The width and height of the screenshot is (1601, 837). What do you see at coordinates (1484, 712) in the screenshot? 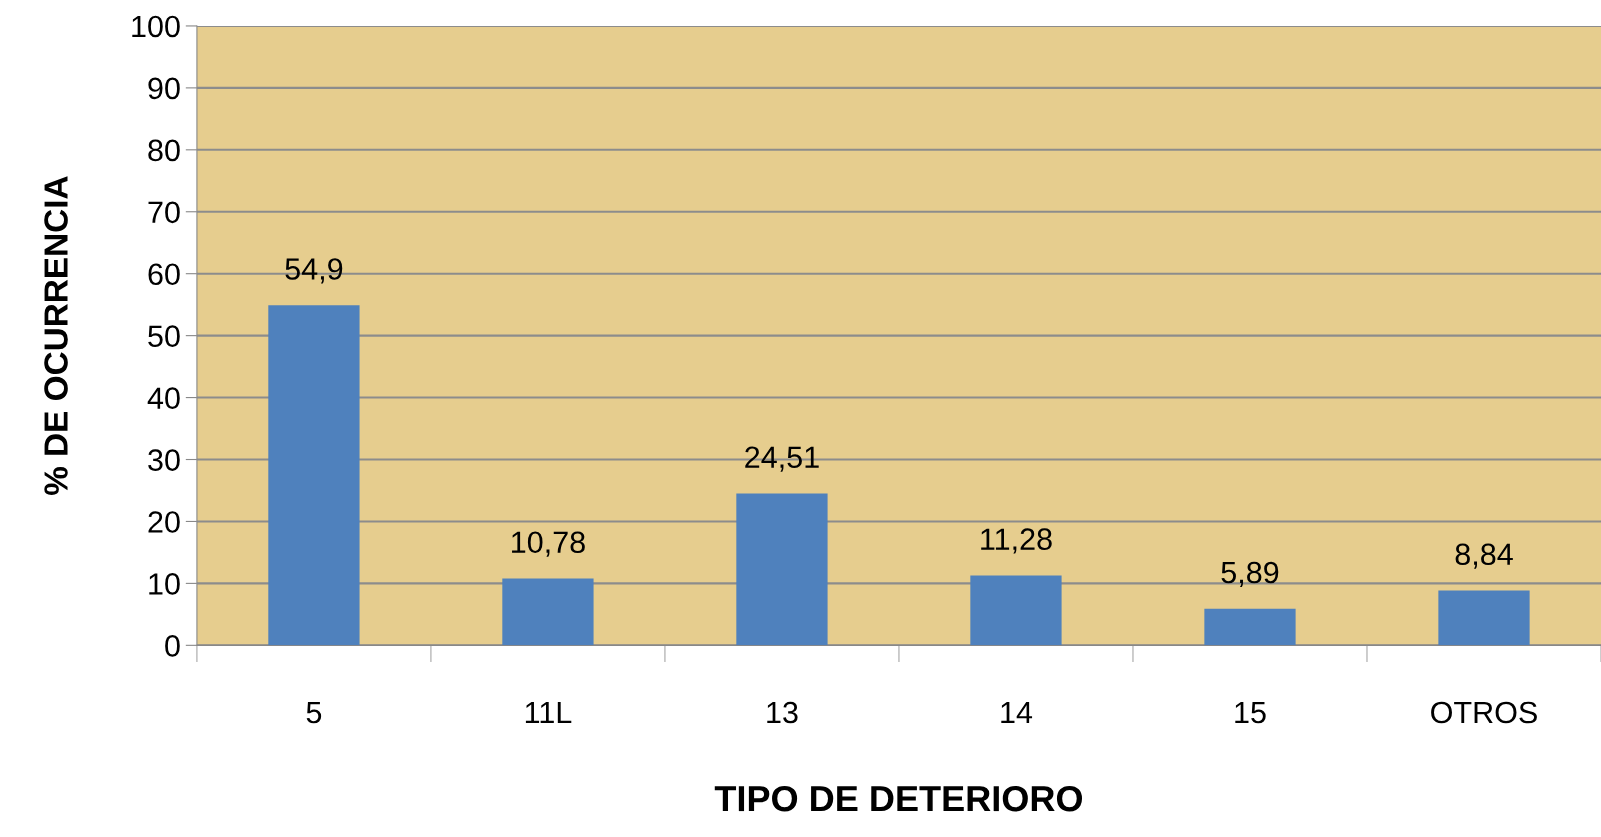
I see `x-tick-label: OTROS` at bounding box center [1484, 712].